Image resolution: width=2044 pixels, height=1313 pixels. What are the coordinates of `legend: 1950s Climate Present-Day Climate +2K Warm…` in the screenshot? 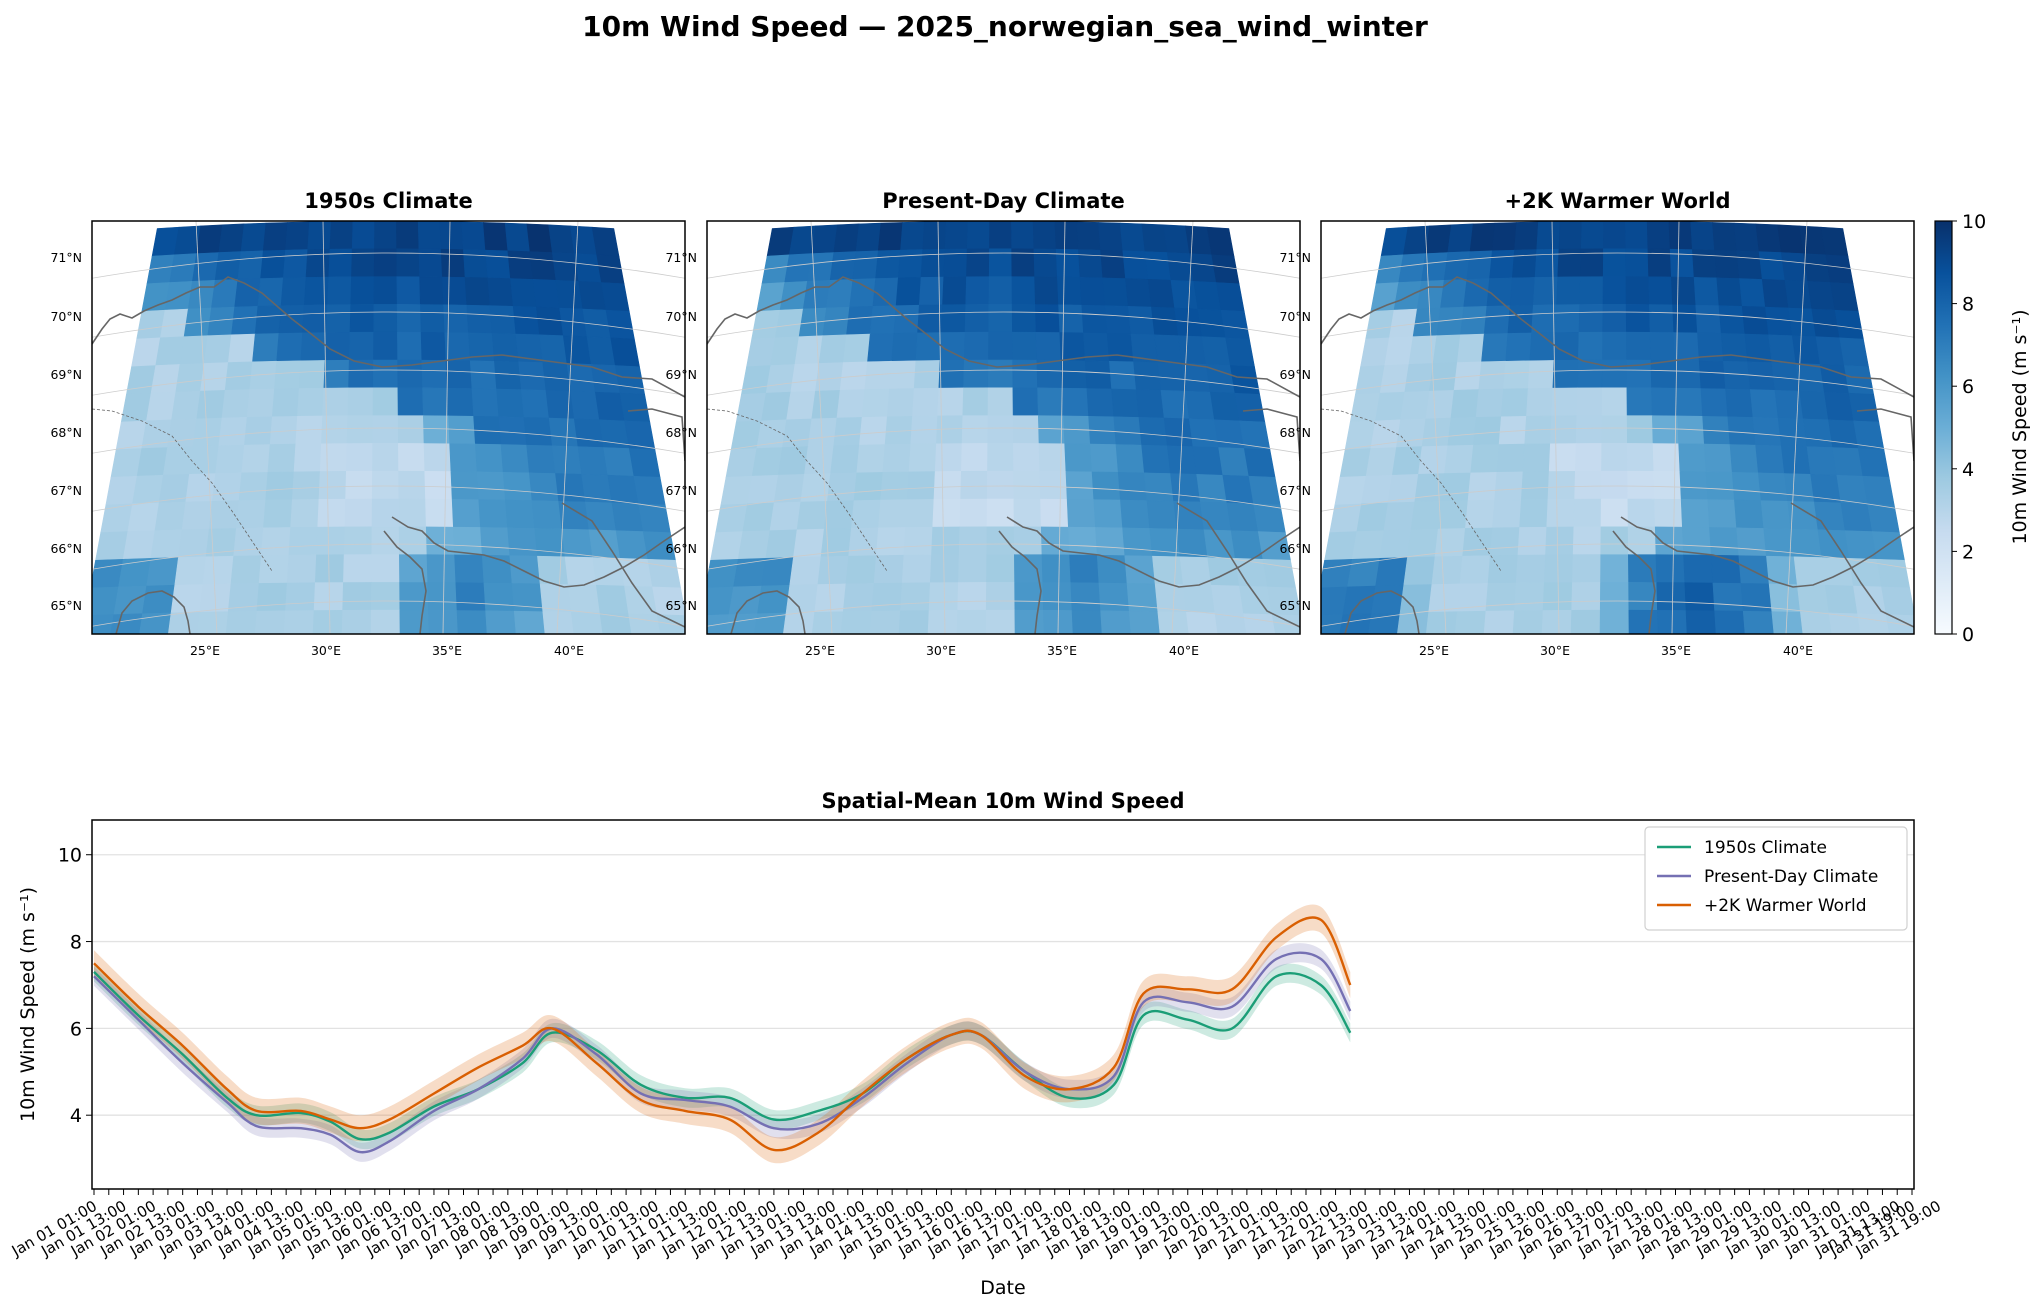 It's located at (1776, 878).